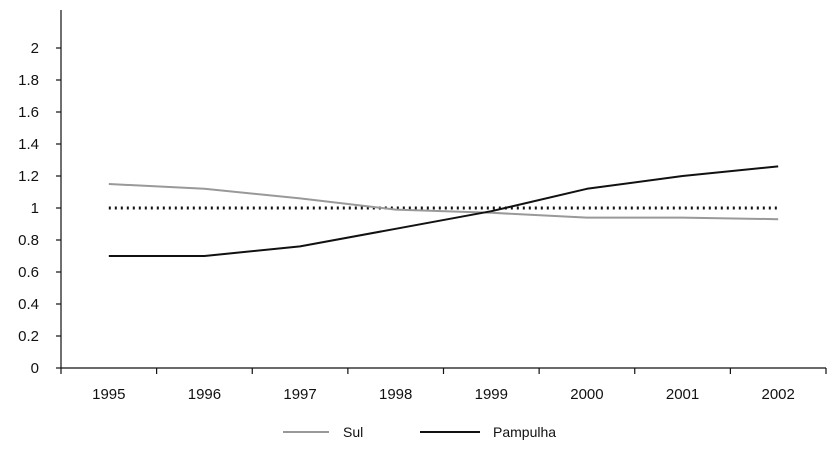 Image resolution: width=837 pixels, height=468 pixels. What do you see at coordinates (28, 240) in the screenshot?
I see `y-tick-label: 0.8` at bounding box center [28, 240].